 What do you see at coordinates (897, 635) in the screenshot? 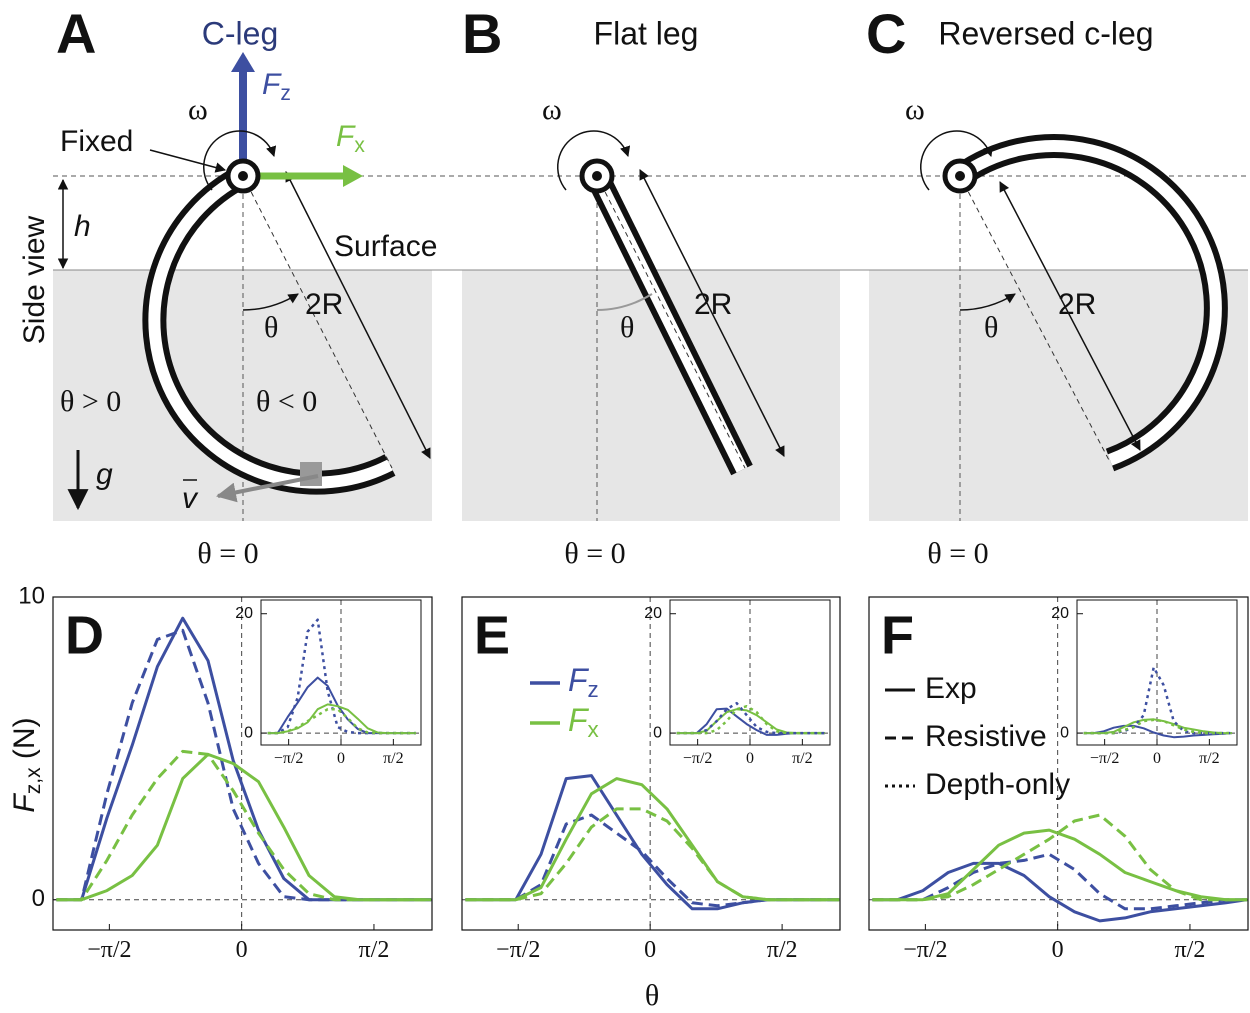
I see `panel-letter: F` at bounding box center [897, 635].